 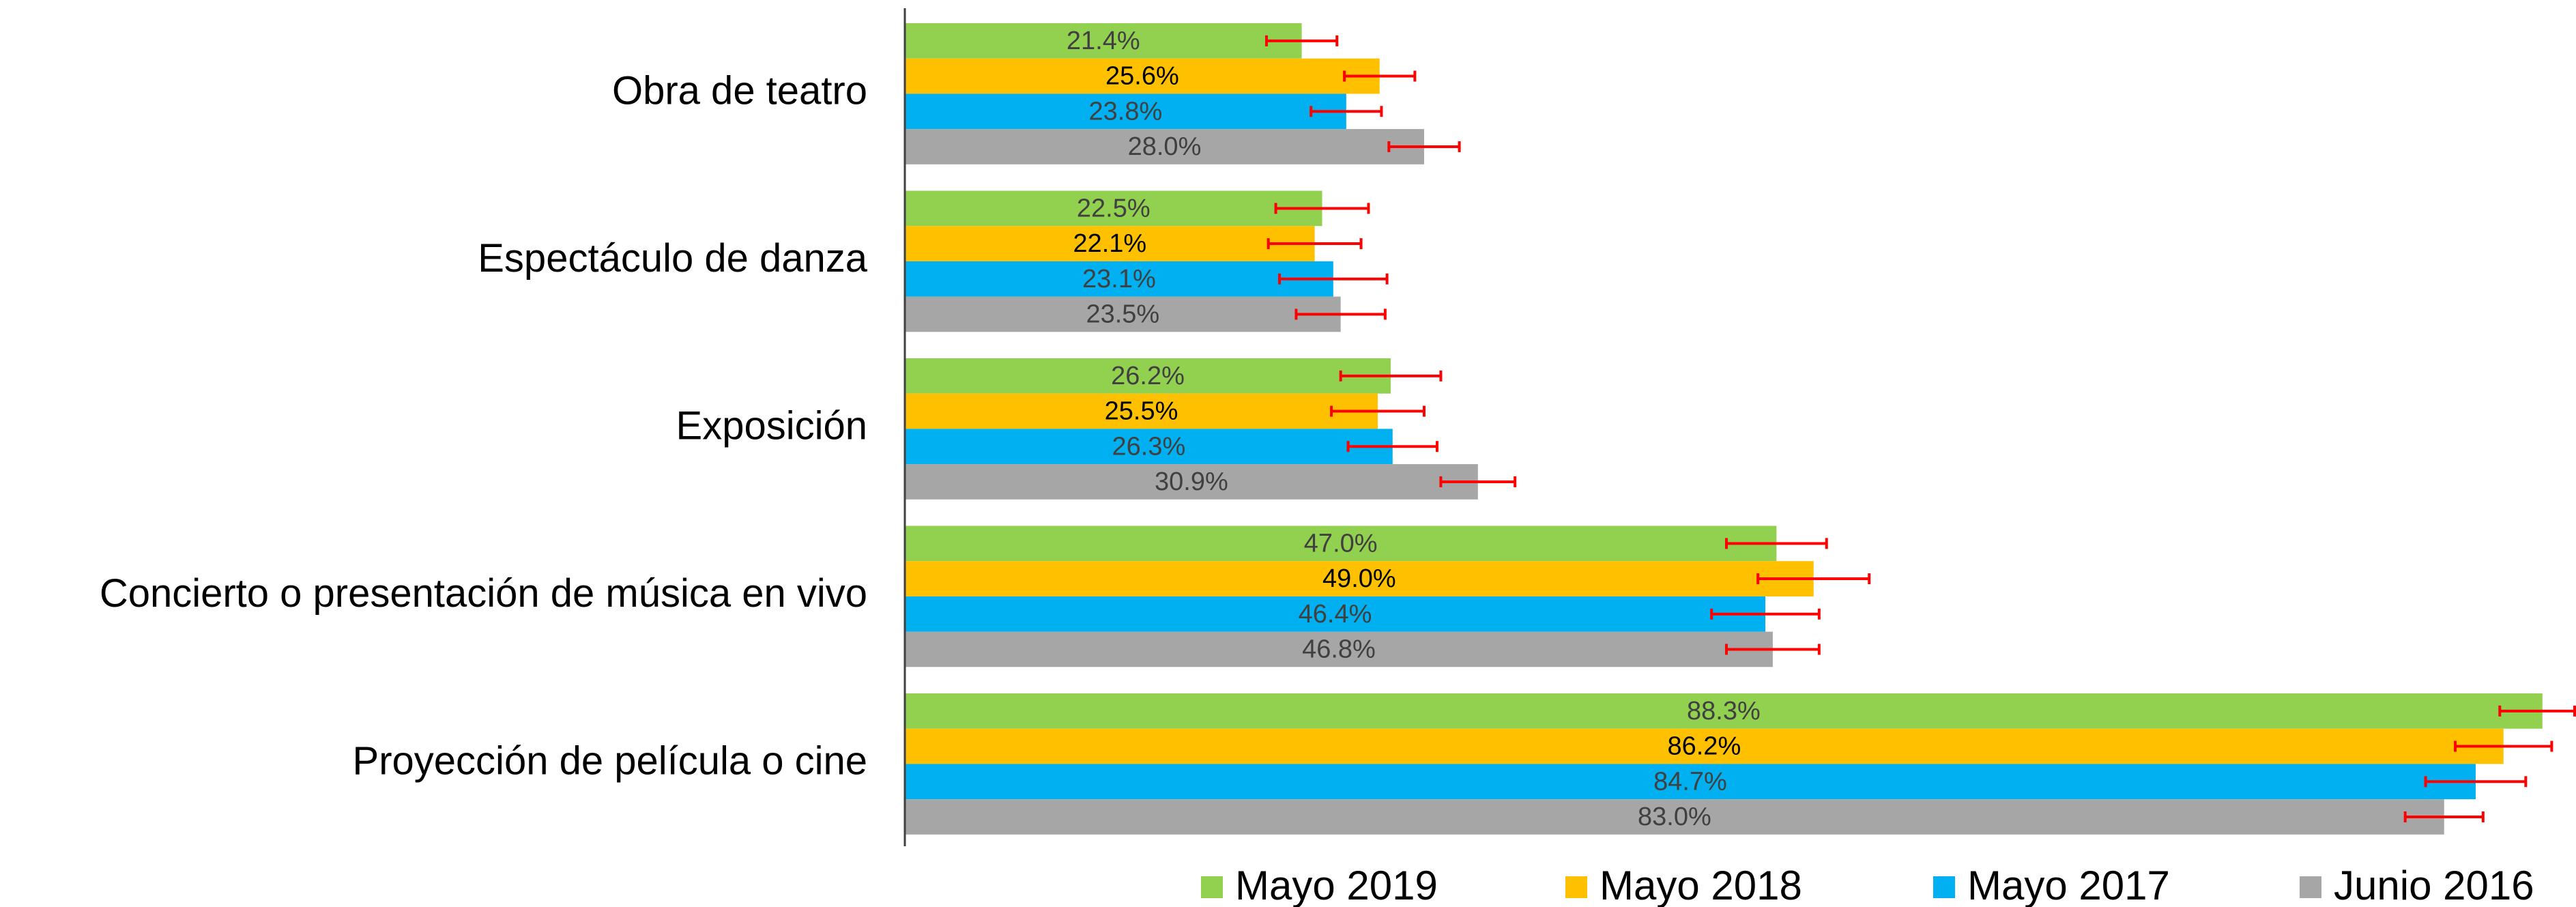 I want to click on value-label: 21.4%, so click(x=1103, y=41).